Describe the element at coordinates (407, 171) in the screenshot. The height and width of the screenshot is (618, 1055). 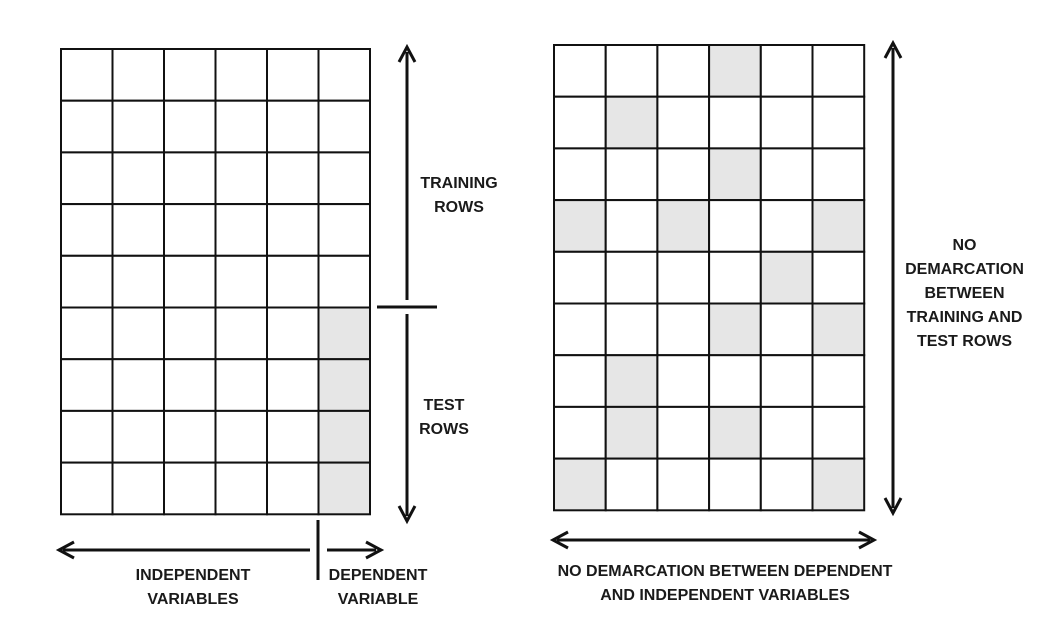
I see `training-rows-arrow` at that location.